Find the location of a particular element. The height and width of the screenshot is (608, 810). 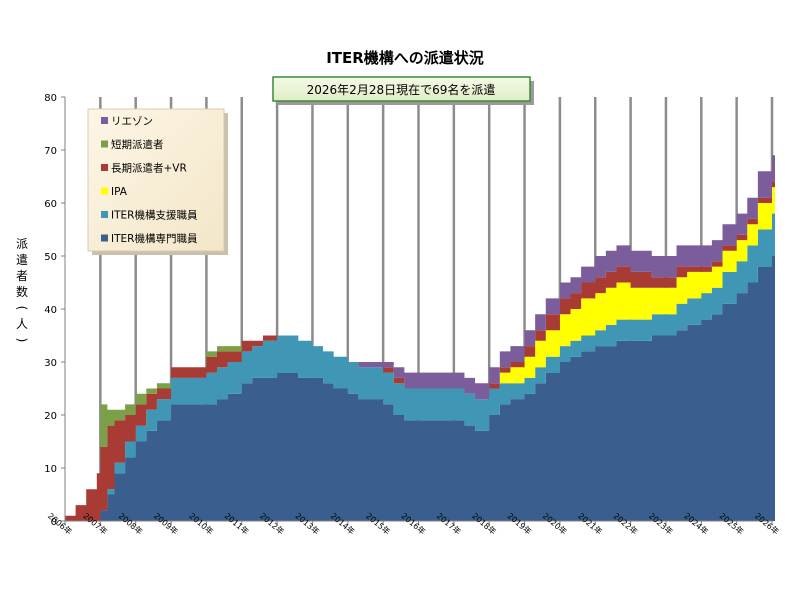

chart-subtitle: 2026年2月28日現在で69名を派遣 is located at coordinates (401, 89).